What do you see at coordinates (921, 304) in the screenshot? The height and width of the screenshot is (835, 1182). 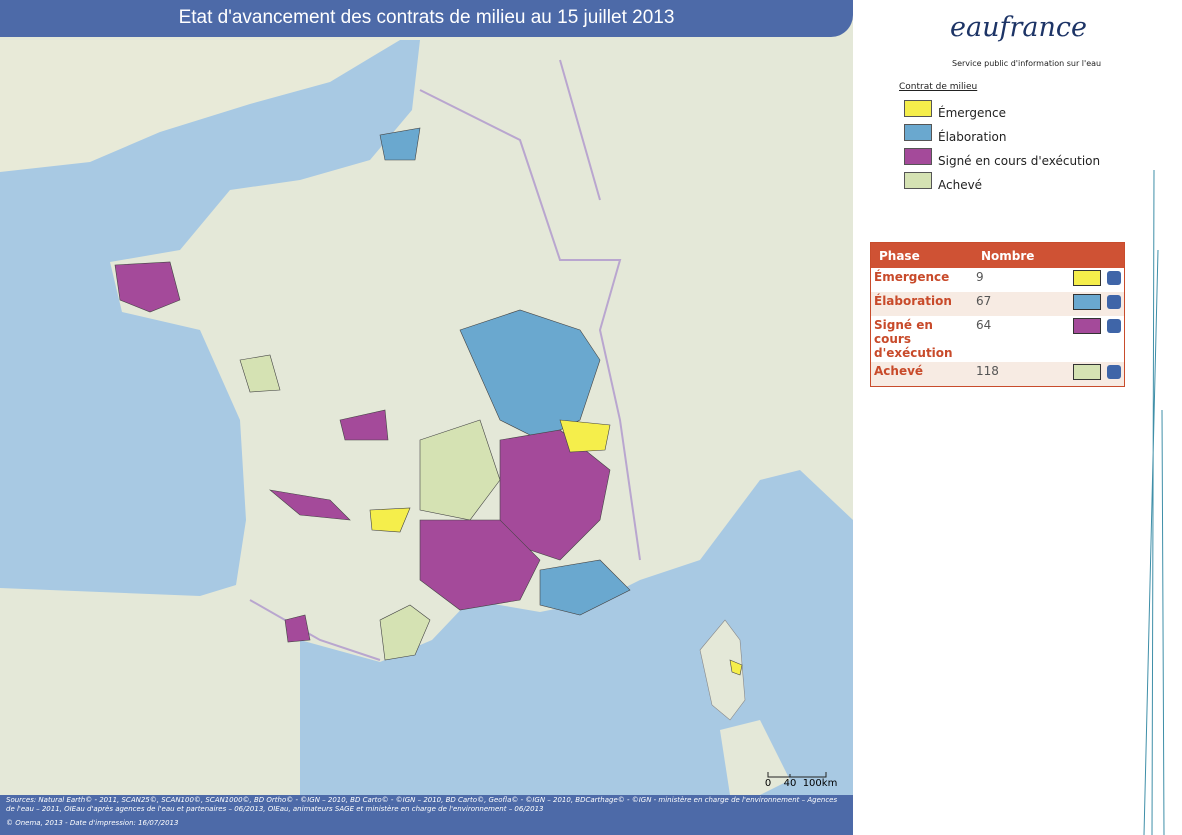 I see `phase-cell: Élaboration` at bounding box center [921, 304].